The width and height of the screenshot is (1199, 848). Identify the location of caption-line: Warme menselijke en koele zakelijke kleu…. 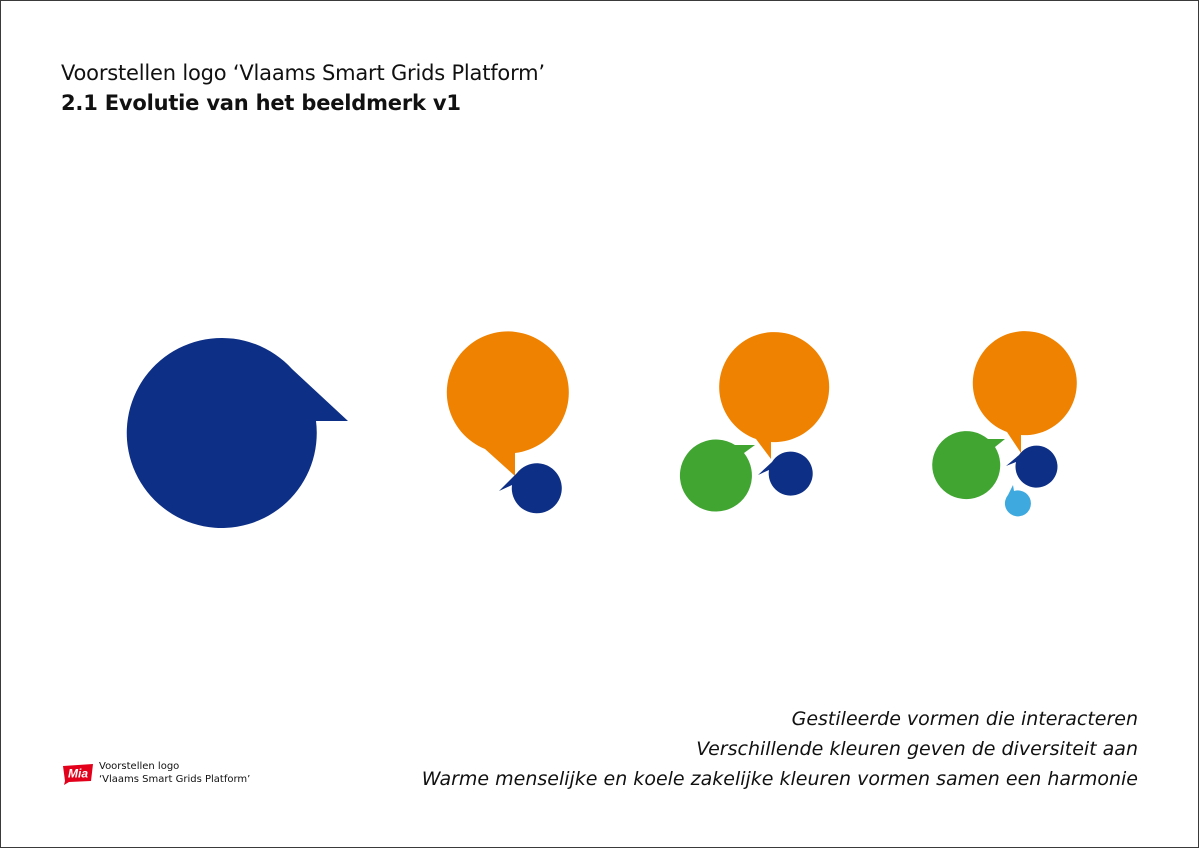
(779, 779).